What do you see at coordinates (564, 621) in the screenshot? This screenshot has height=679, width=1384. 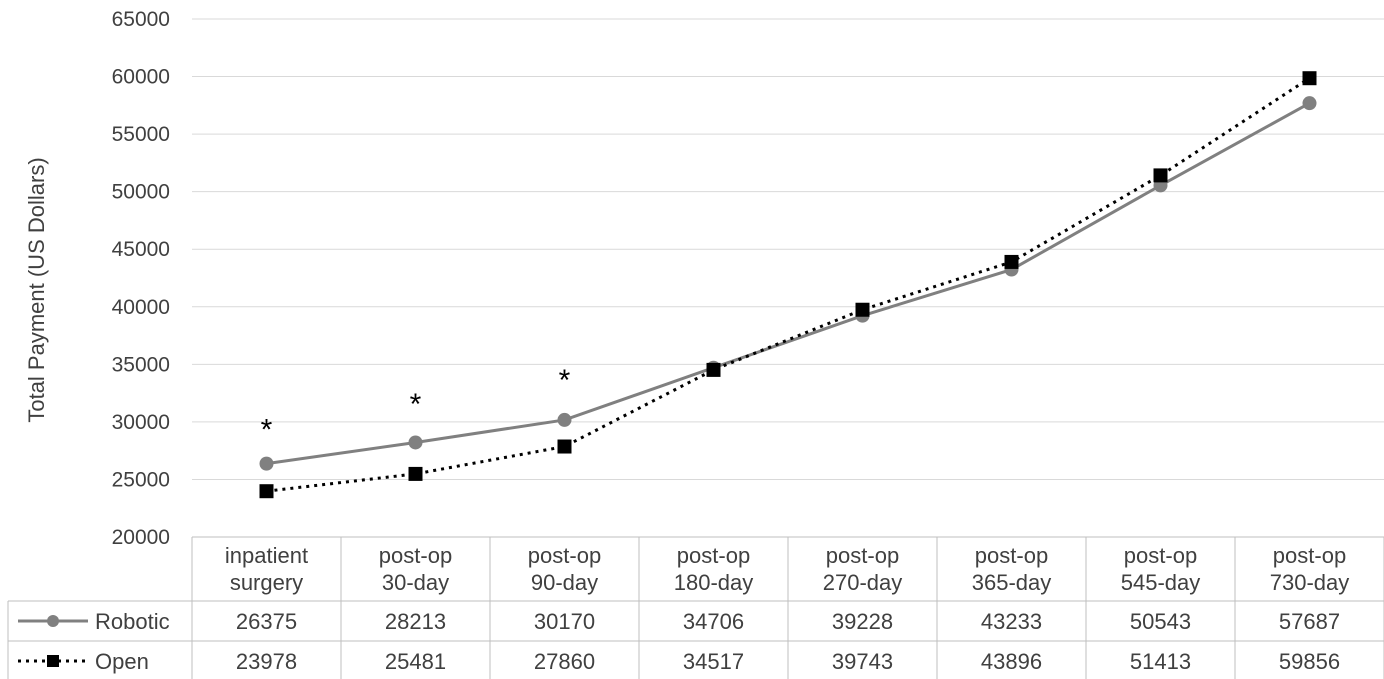 I see `table-cell: 30170` at bounding box center [564, 621].